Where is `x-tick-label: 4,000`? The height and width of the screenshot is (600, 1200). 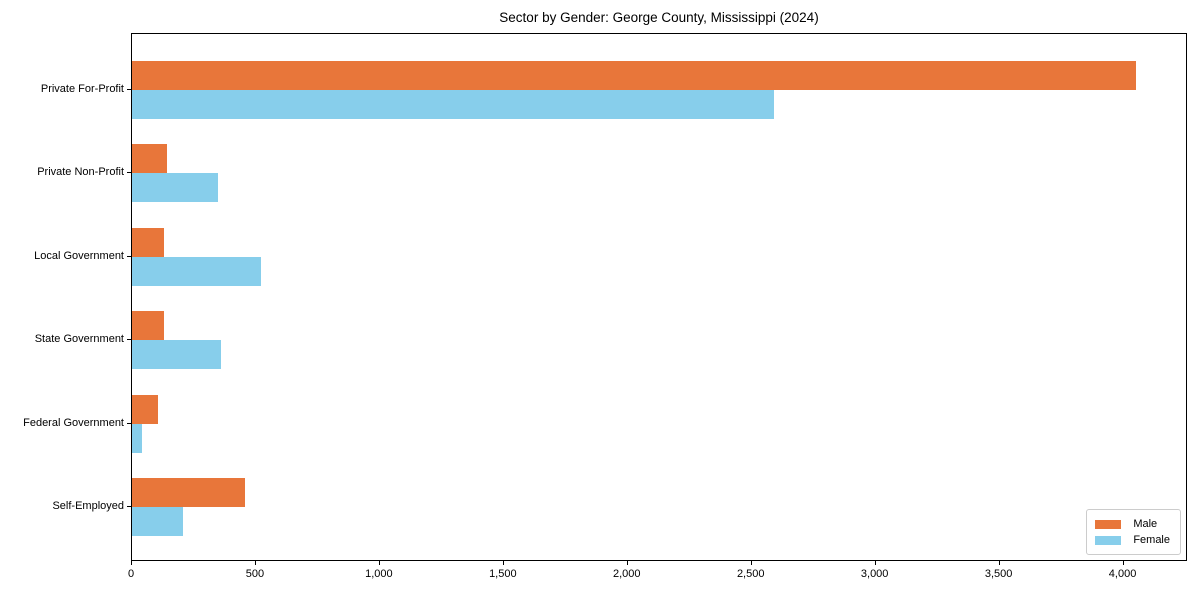
x-tick-label: 4,000 is located at coordinates (1122, 574).